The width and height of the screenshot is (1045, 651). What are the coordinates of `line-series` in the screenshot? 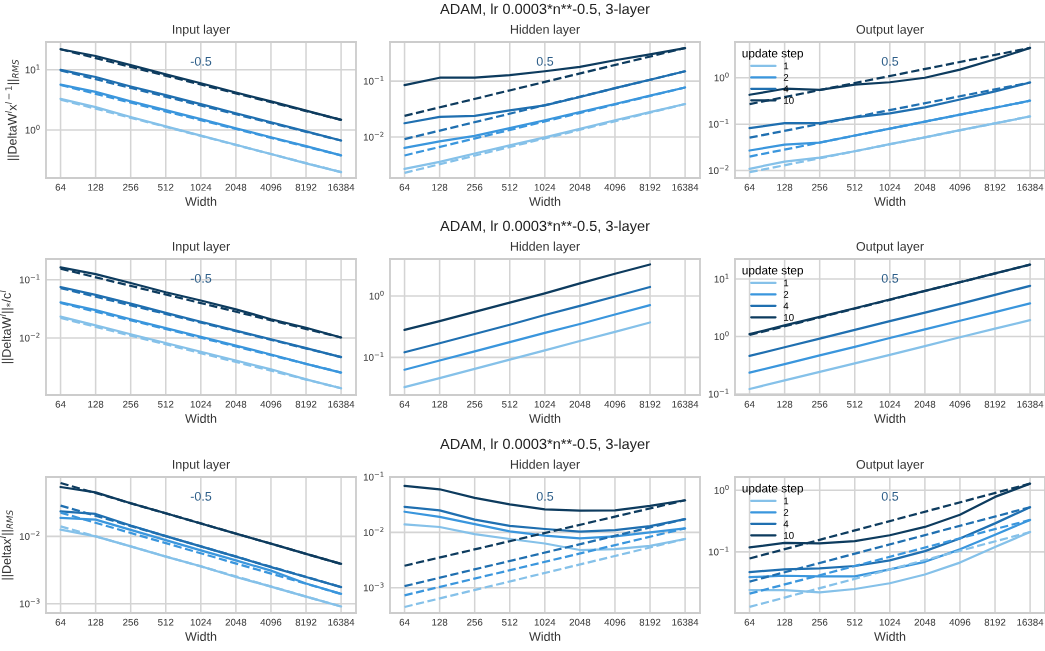 It's located at (527, 319).